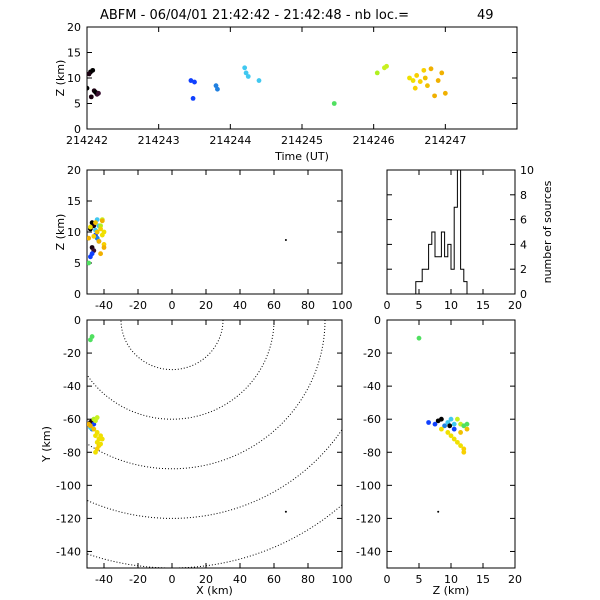 The image size is (600, 600). Describe the element at coordinates (46, 444) in the screenshot. I see `xy-ylabel: Y (km)` at that location.